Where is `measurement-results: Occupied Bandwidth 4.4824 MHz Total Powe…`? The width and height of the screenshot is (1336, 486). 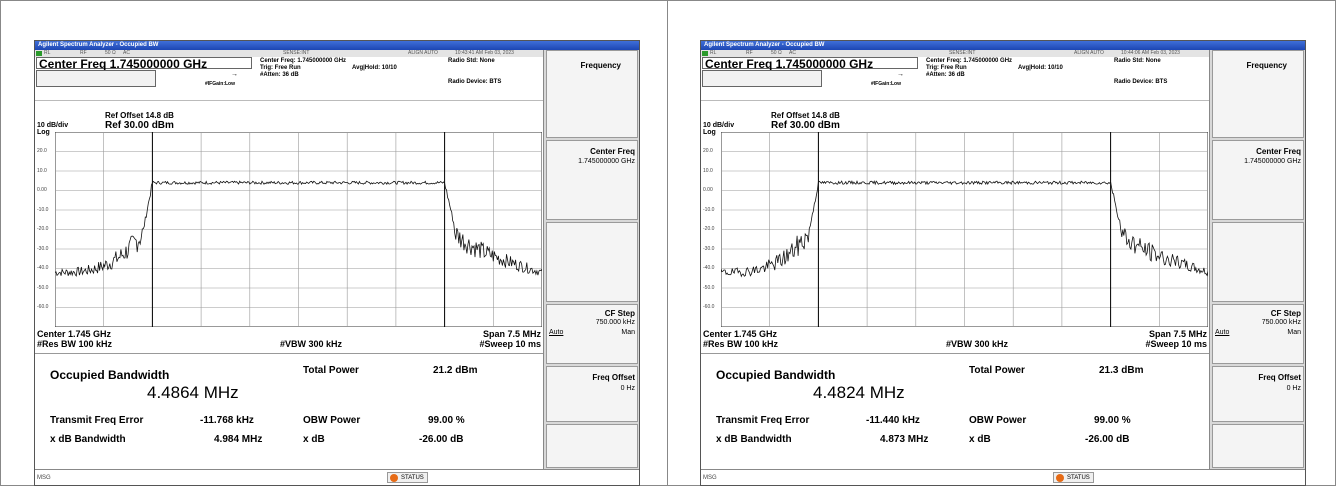
measurement-results: Occupied Bandwidth 4.4824 MHz Total Powe… is located at coordinates (955, 411).